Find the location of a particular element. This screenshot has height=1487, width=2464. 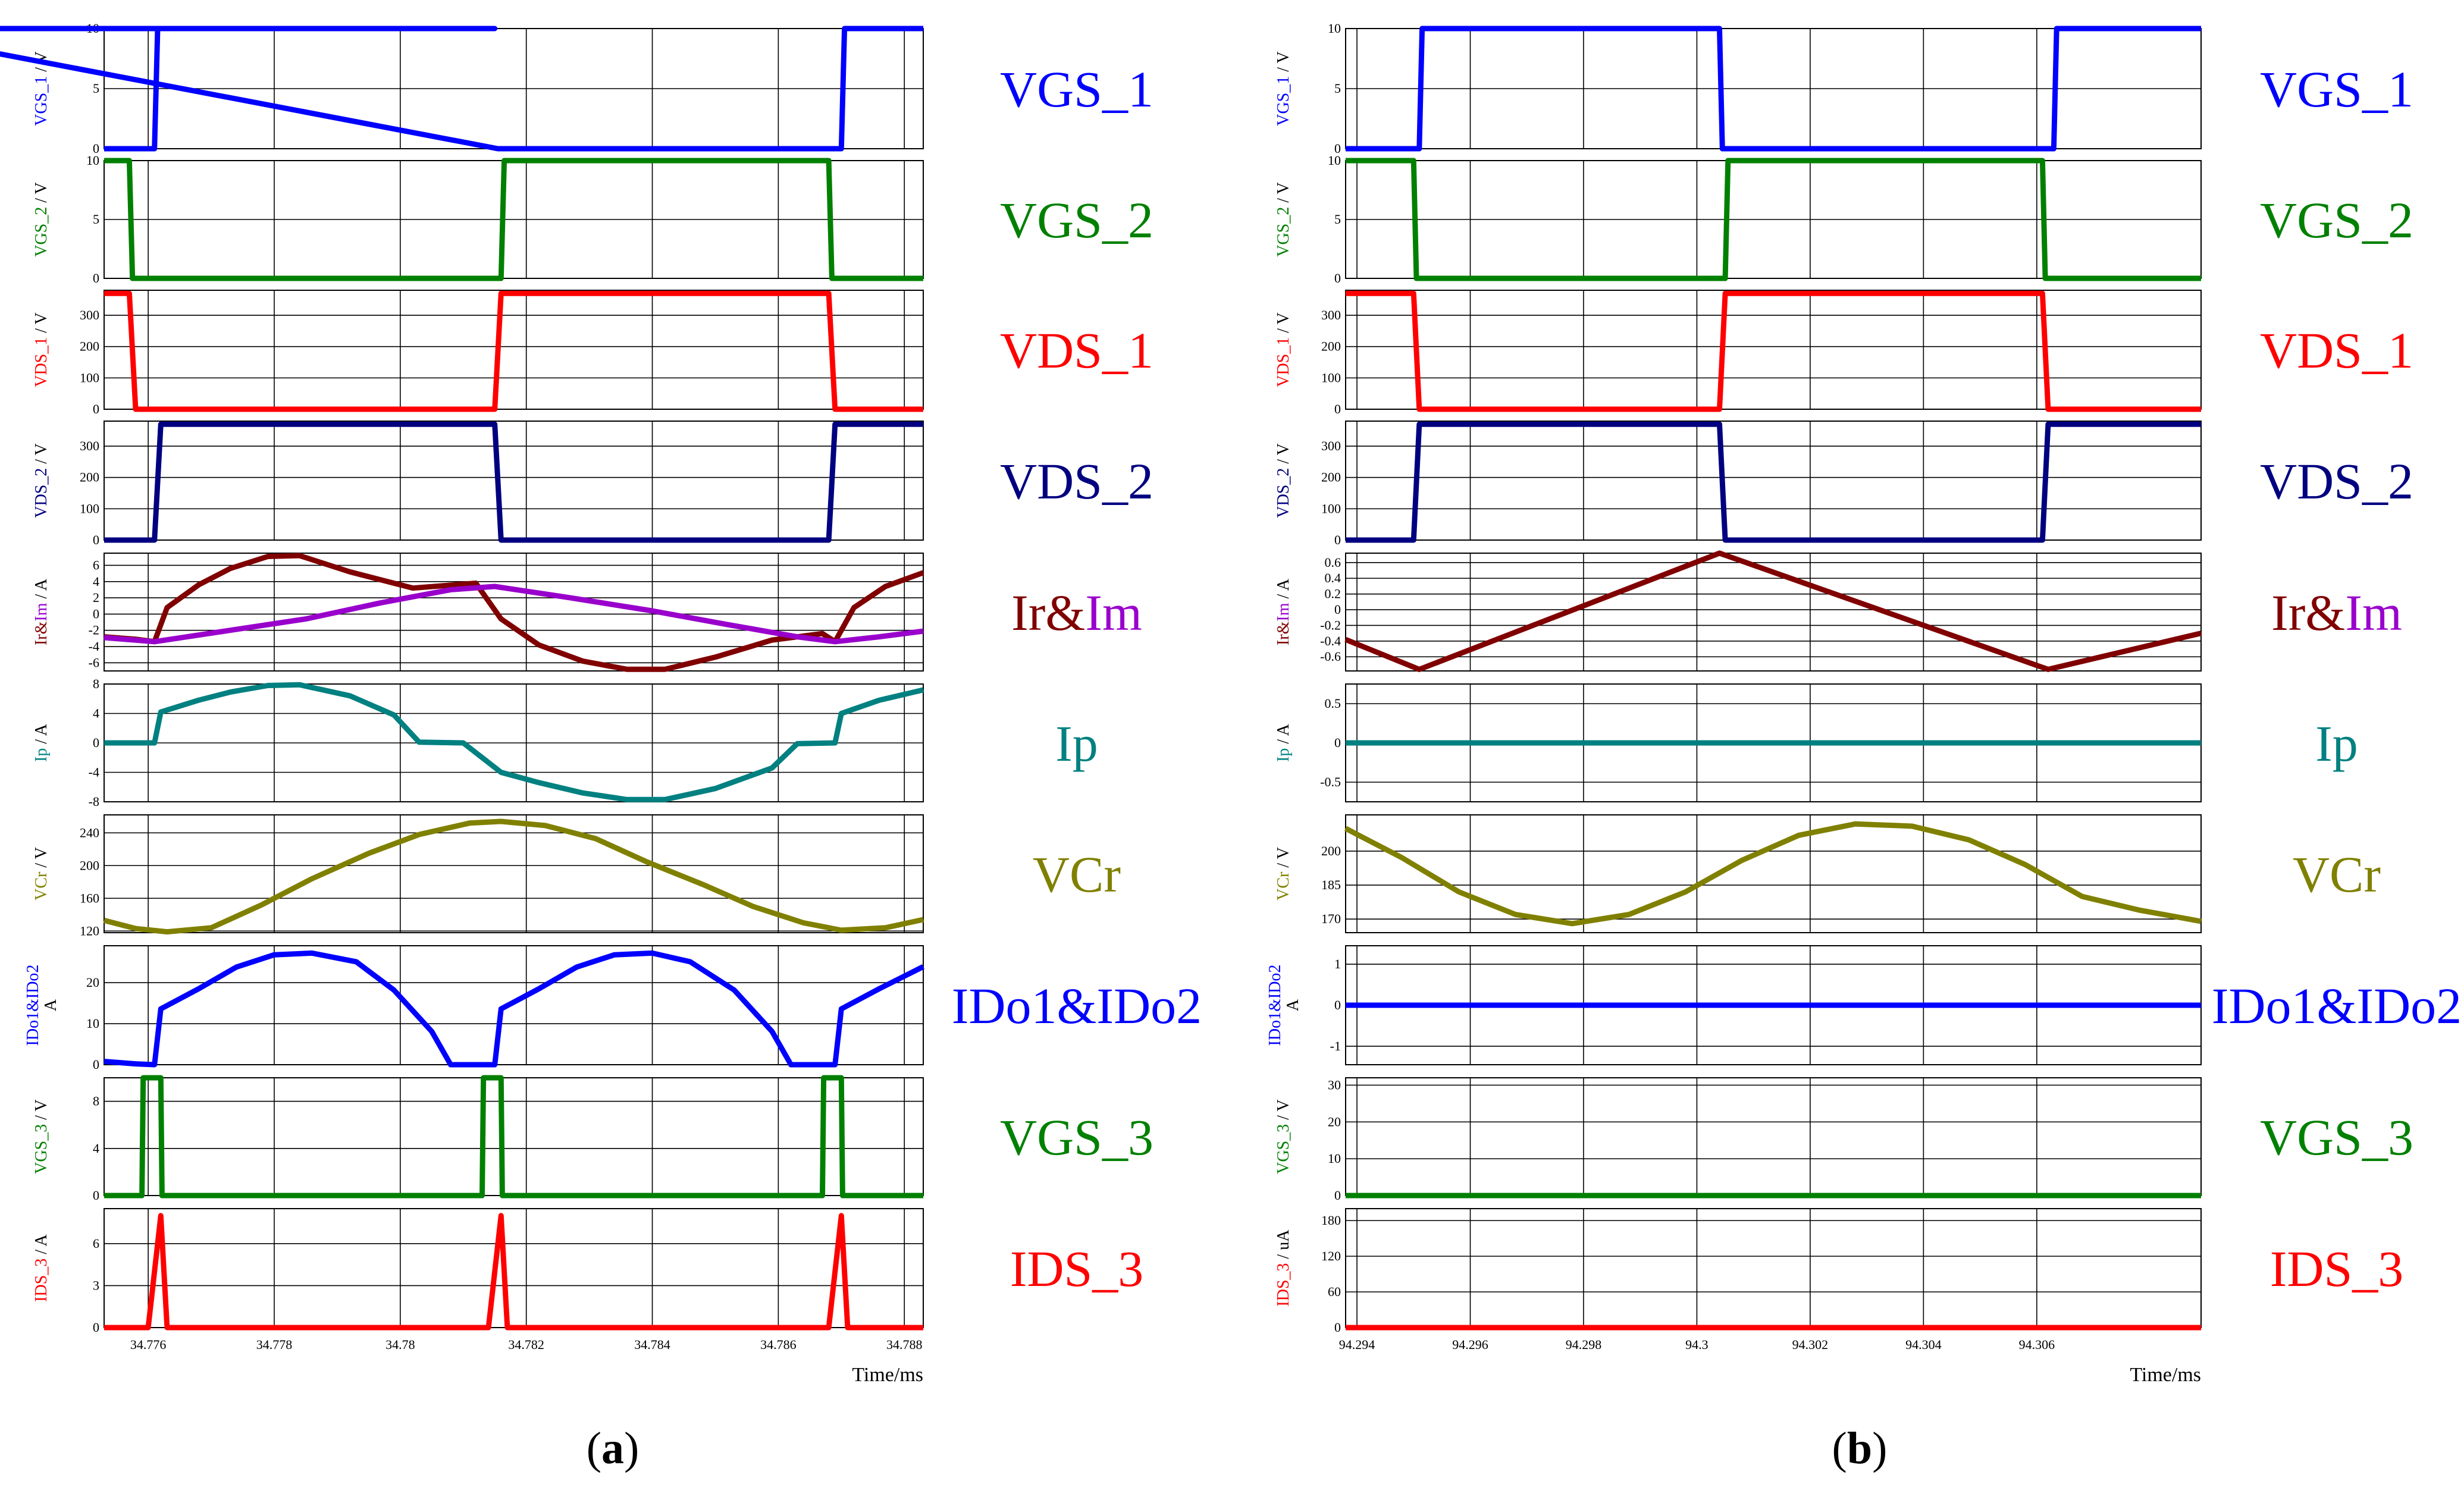

y-tick-label: 160 is located at coordinates (89, 898).